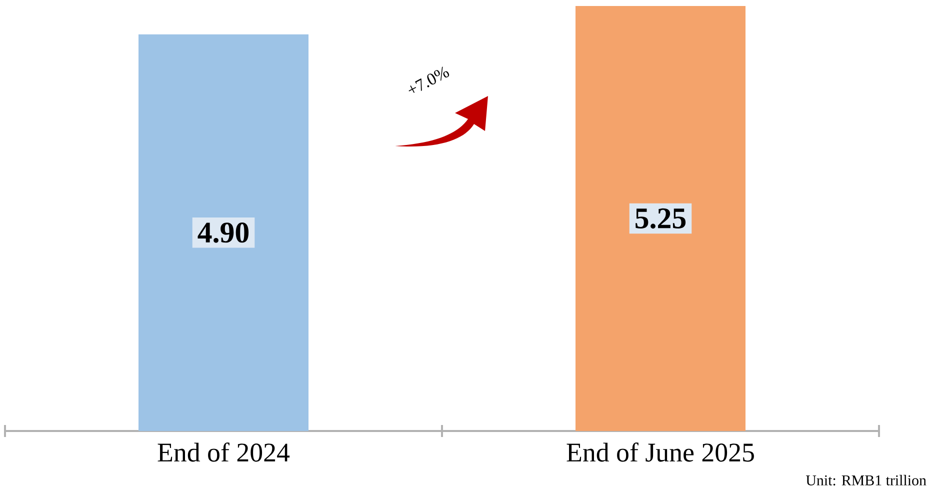  Describe the element at coordinates (223, 232) in the screenshot. I see `data-label: 4.90` at that location.